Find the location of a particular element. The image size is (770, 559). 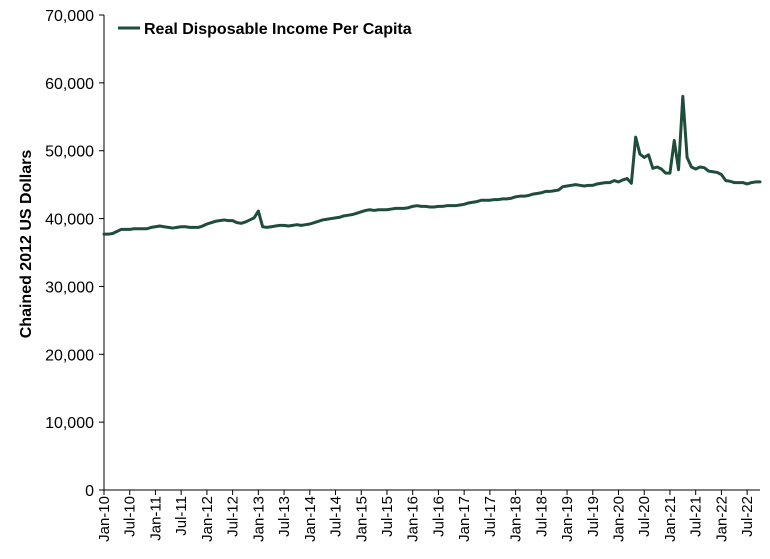

x-tick-label: Jul-16 is located at coordinates (438, 516).